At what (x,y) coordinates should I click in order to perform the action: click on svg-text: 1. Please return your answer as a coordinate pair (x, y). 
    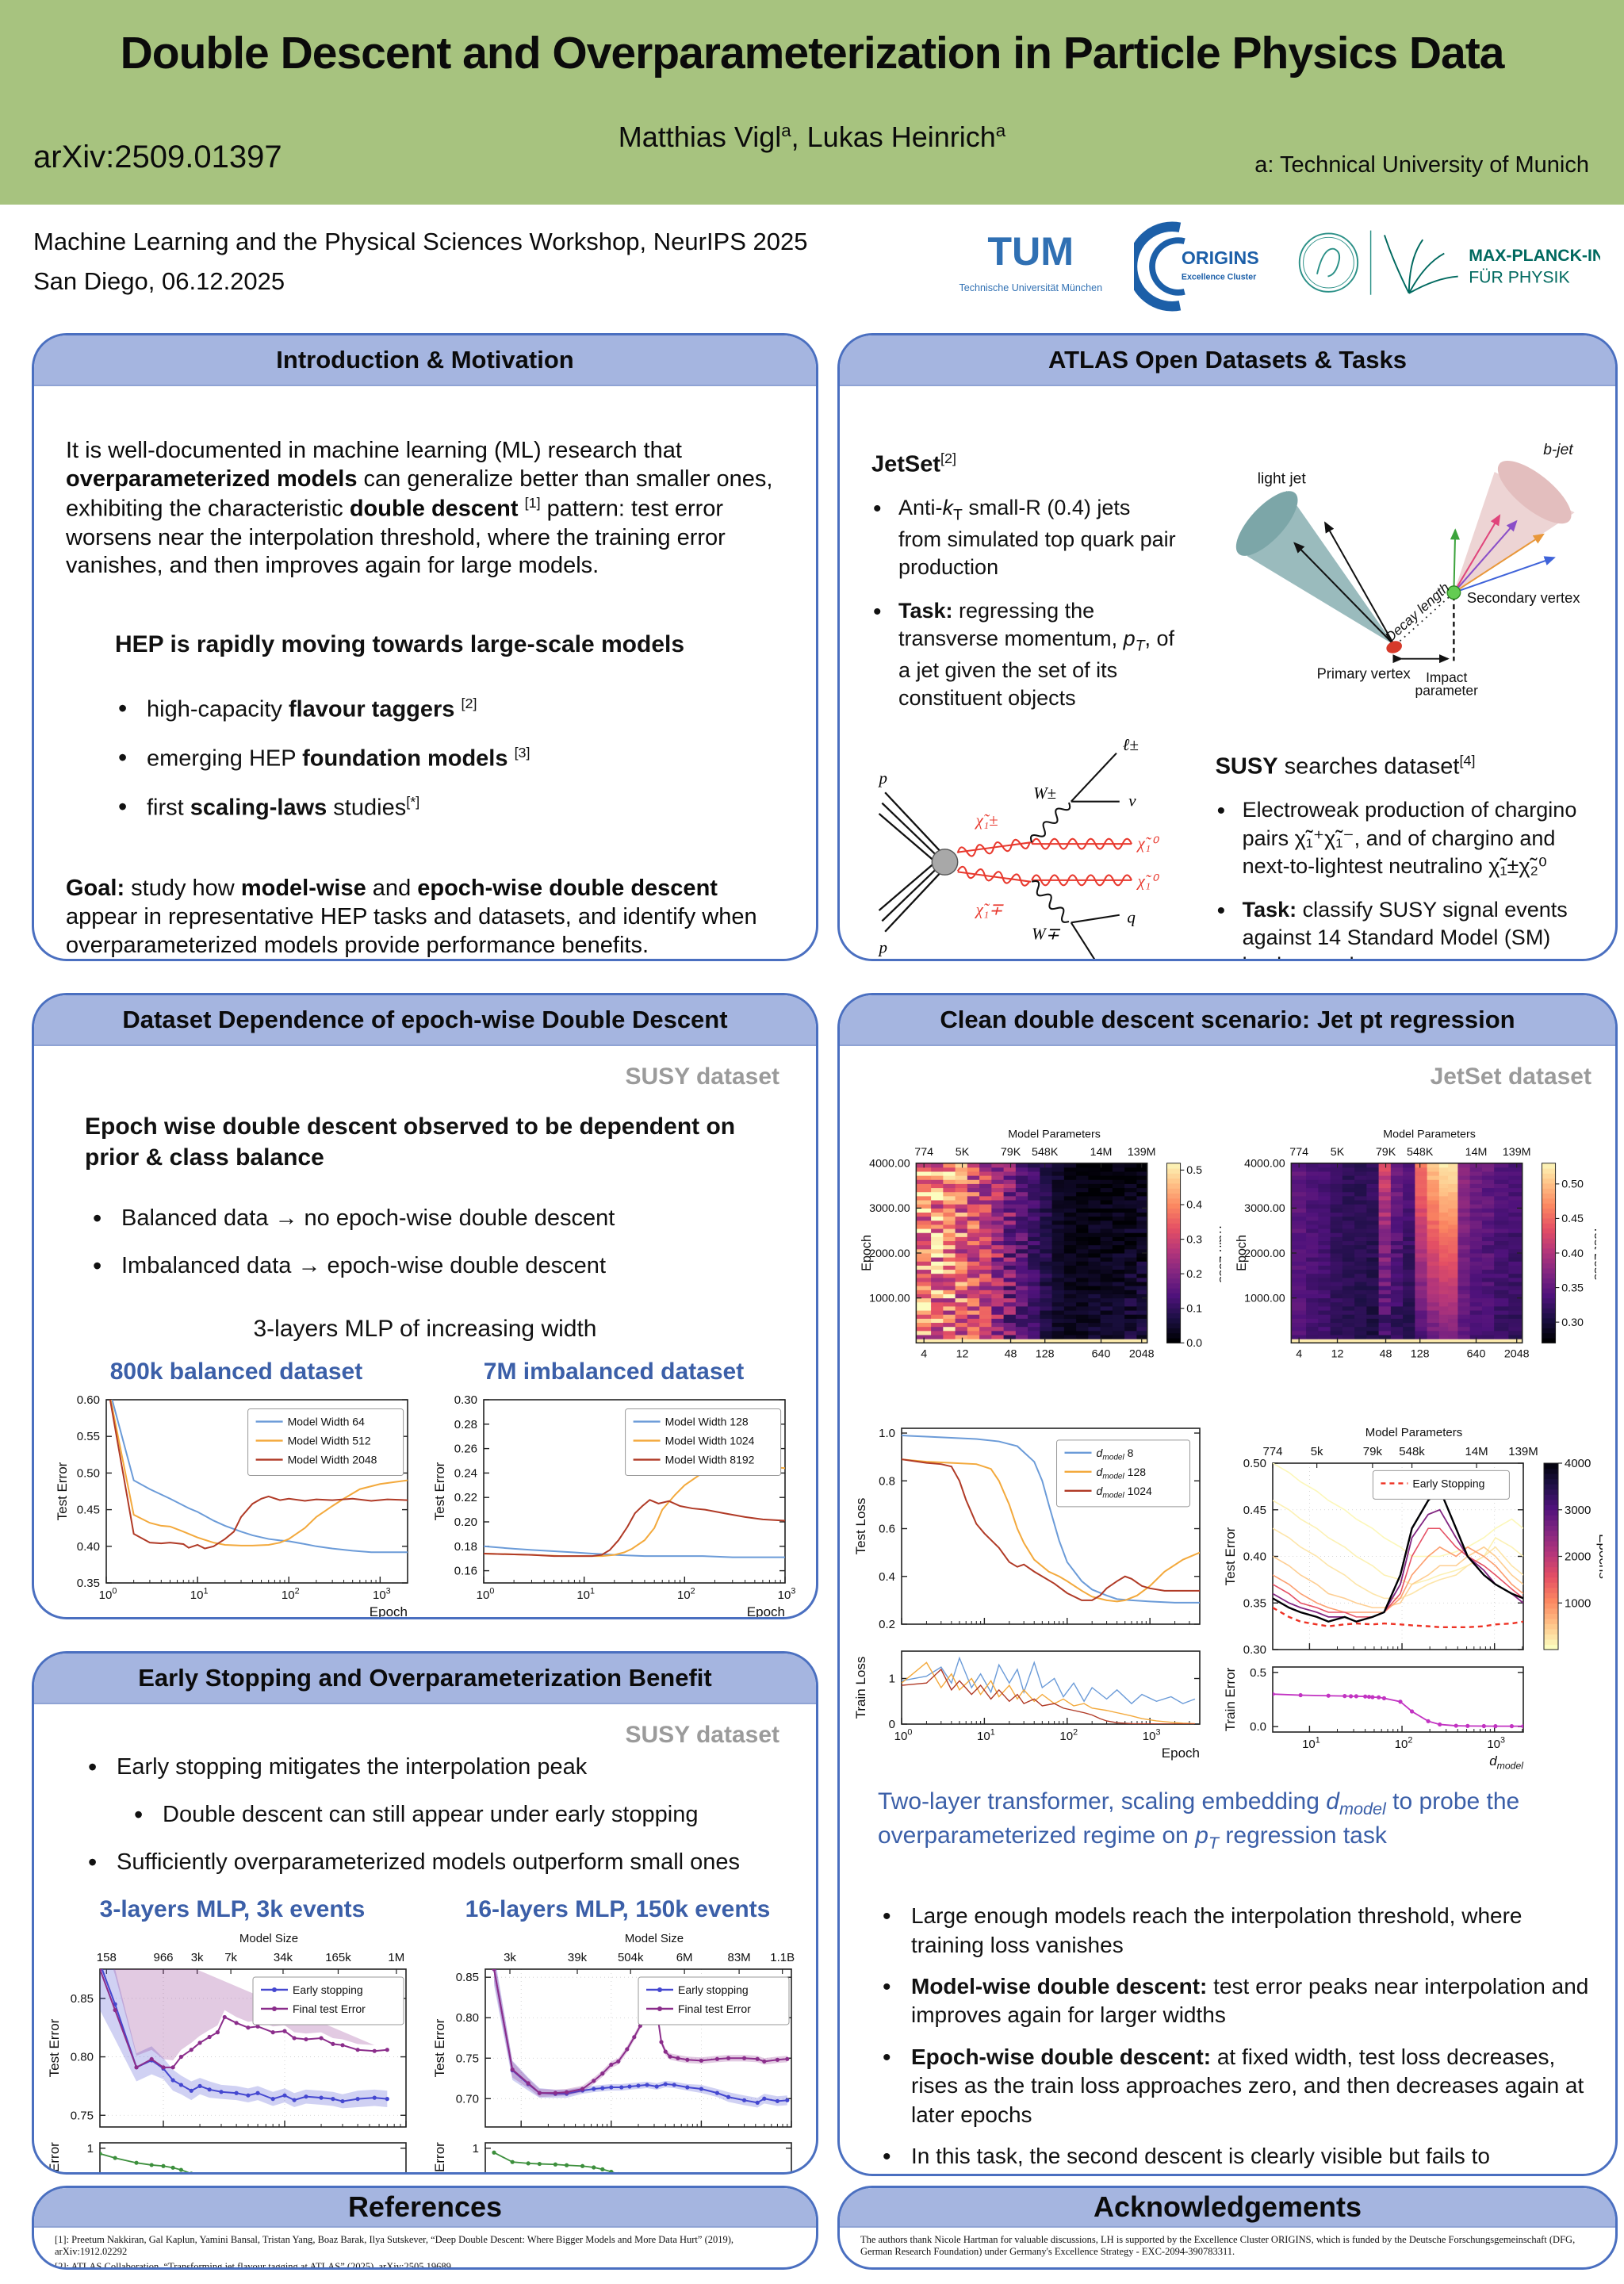
    Looking at the image, I should click on (90, 2149).